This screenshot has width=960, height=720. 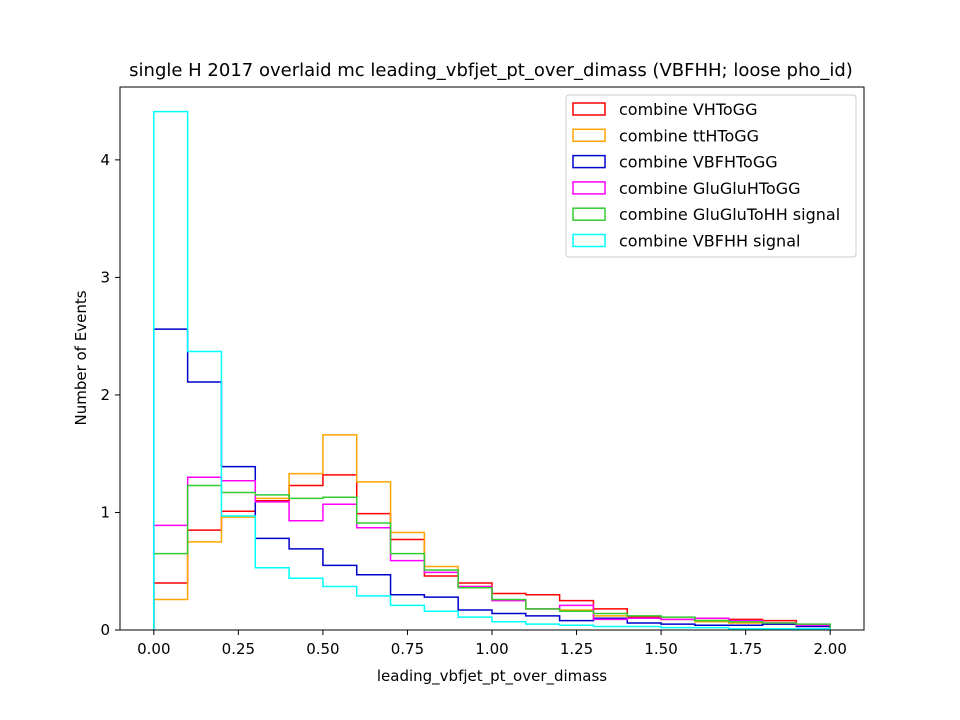 What do you see at coordinates (709, 241) in the screenshot?
I see `legend-label-5: combine VBFHH signal` at bounding box center [709, 241].